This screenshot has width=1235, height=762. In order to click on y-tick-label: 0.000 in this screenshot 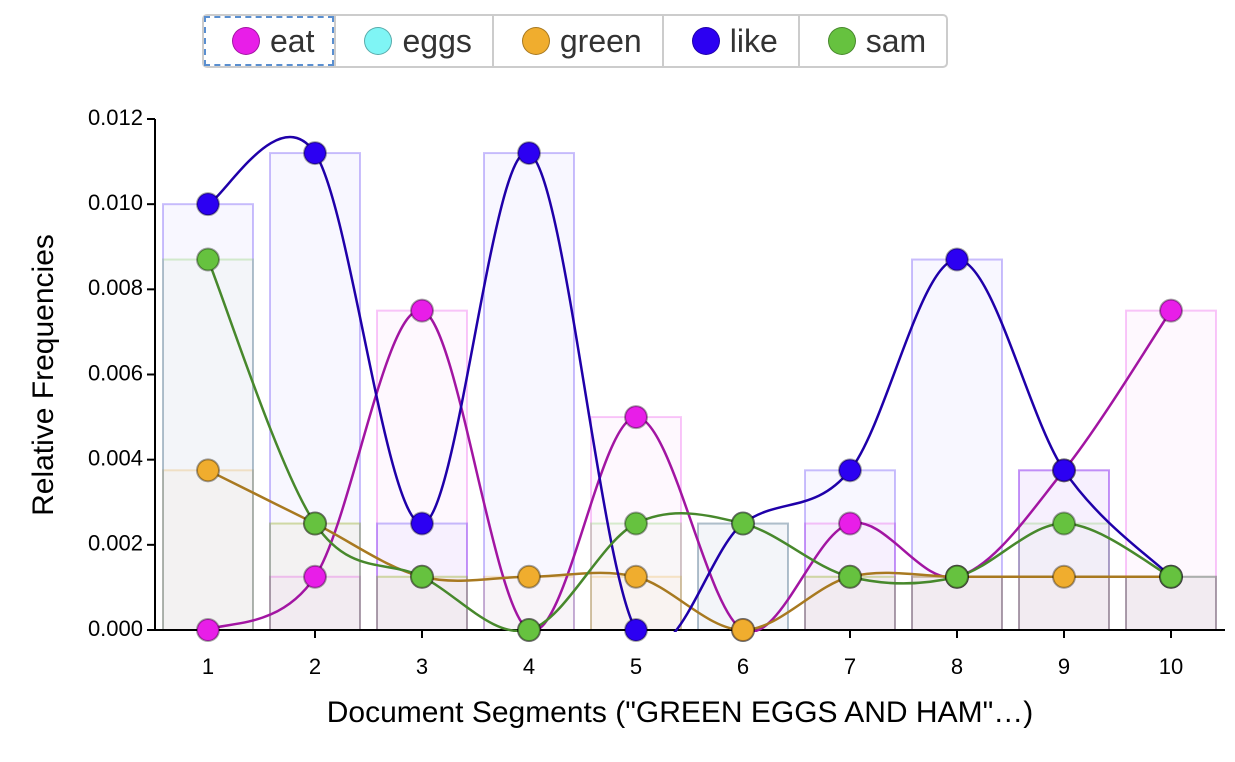, I will do `click(115, 628)`.